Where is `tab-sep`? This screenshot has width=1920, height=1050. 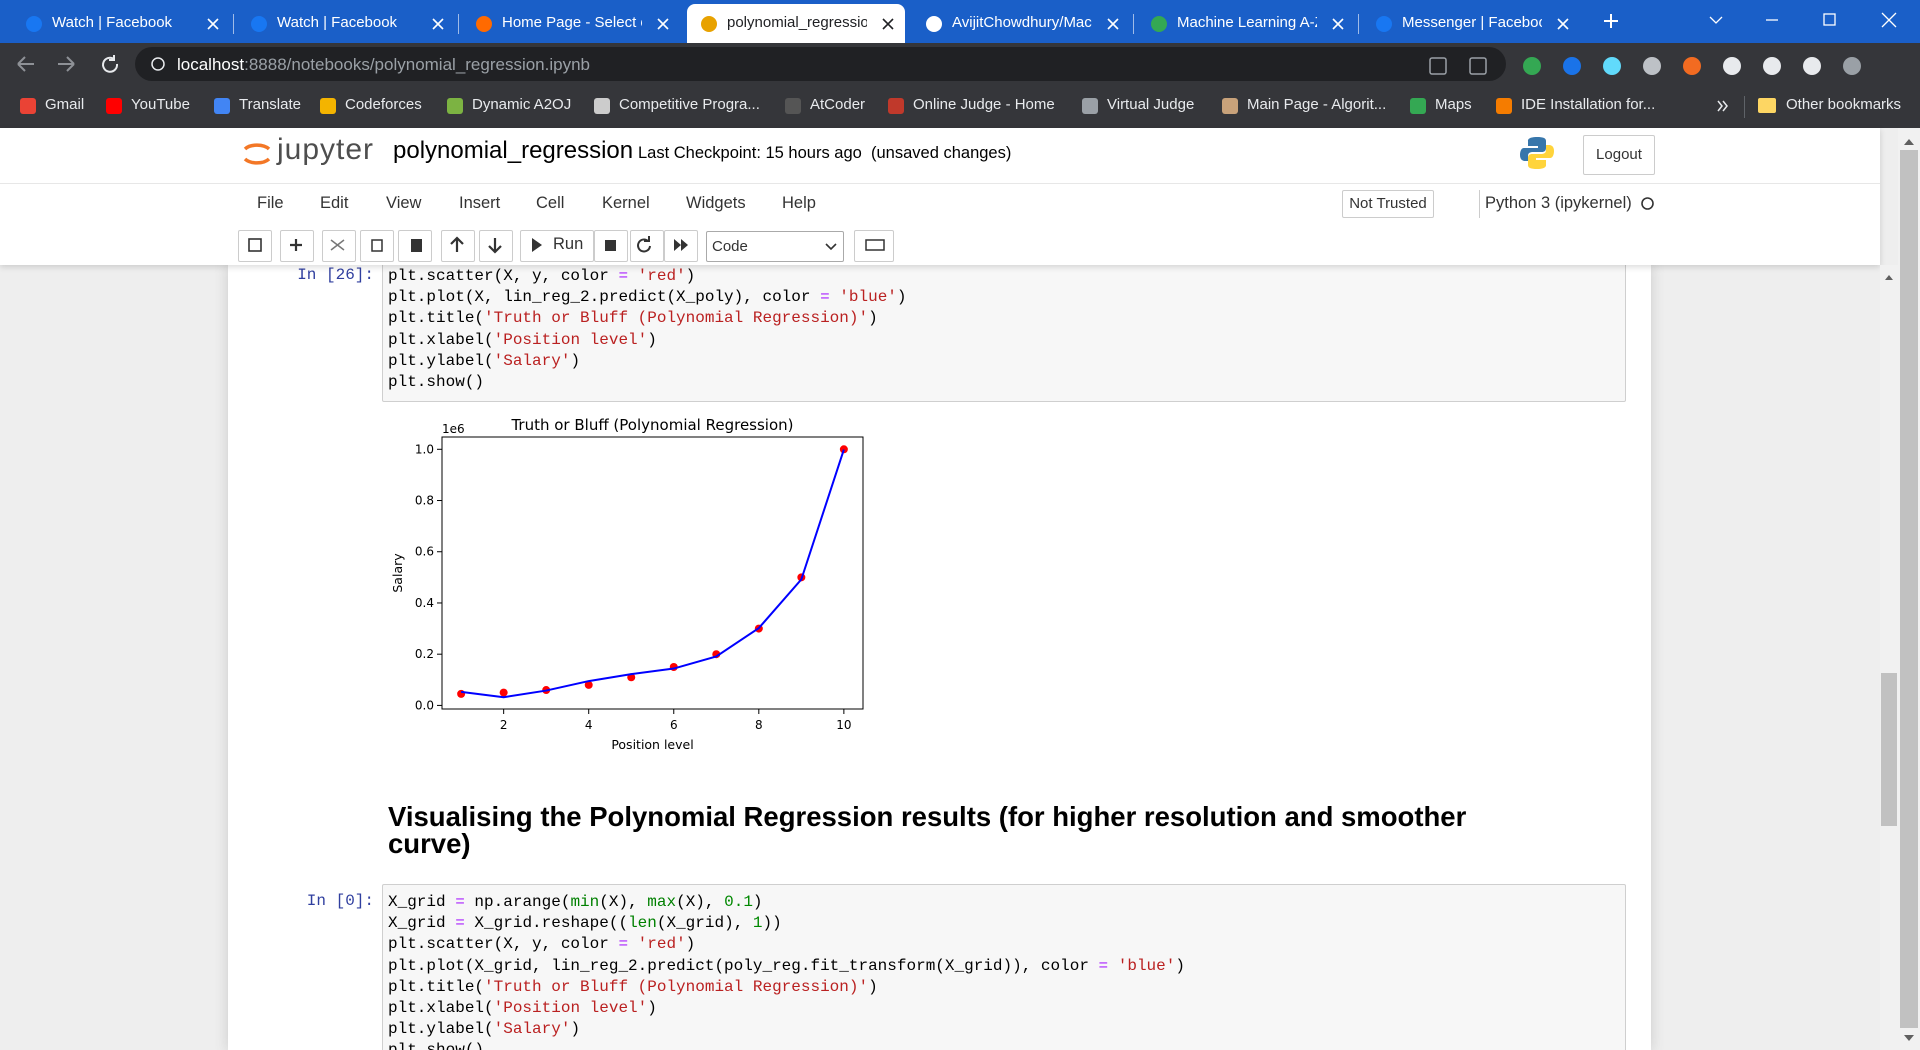
tab-sep is located at coordinates (233, 24).